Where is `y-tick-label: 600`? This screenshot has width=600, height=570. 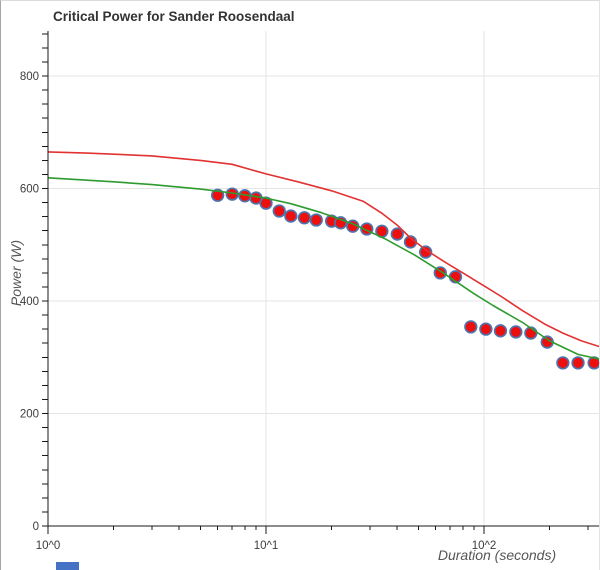
y-tick-label: 600 is located at coordinates (29, 190).